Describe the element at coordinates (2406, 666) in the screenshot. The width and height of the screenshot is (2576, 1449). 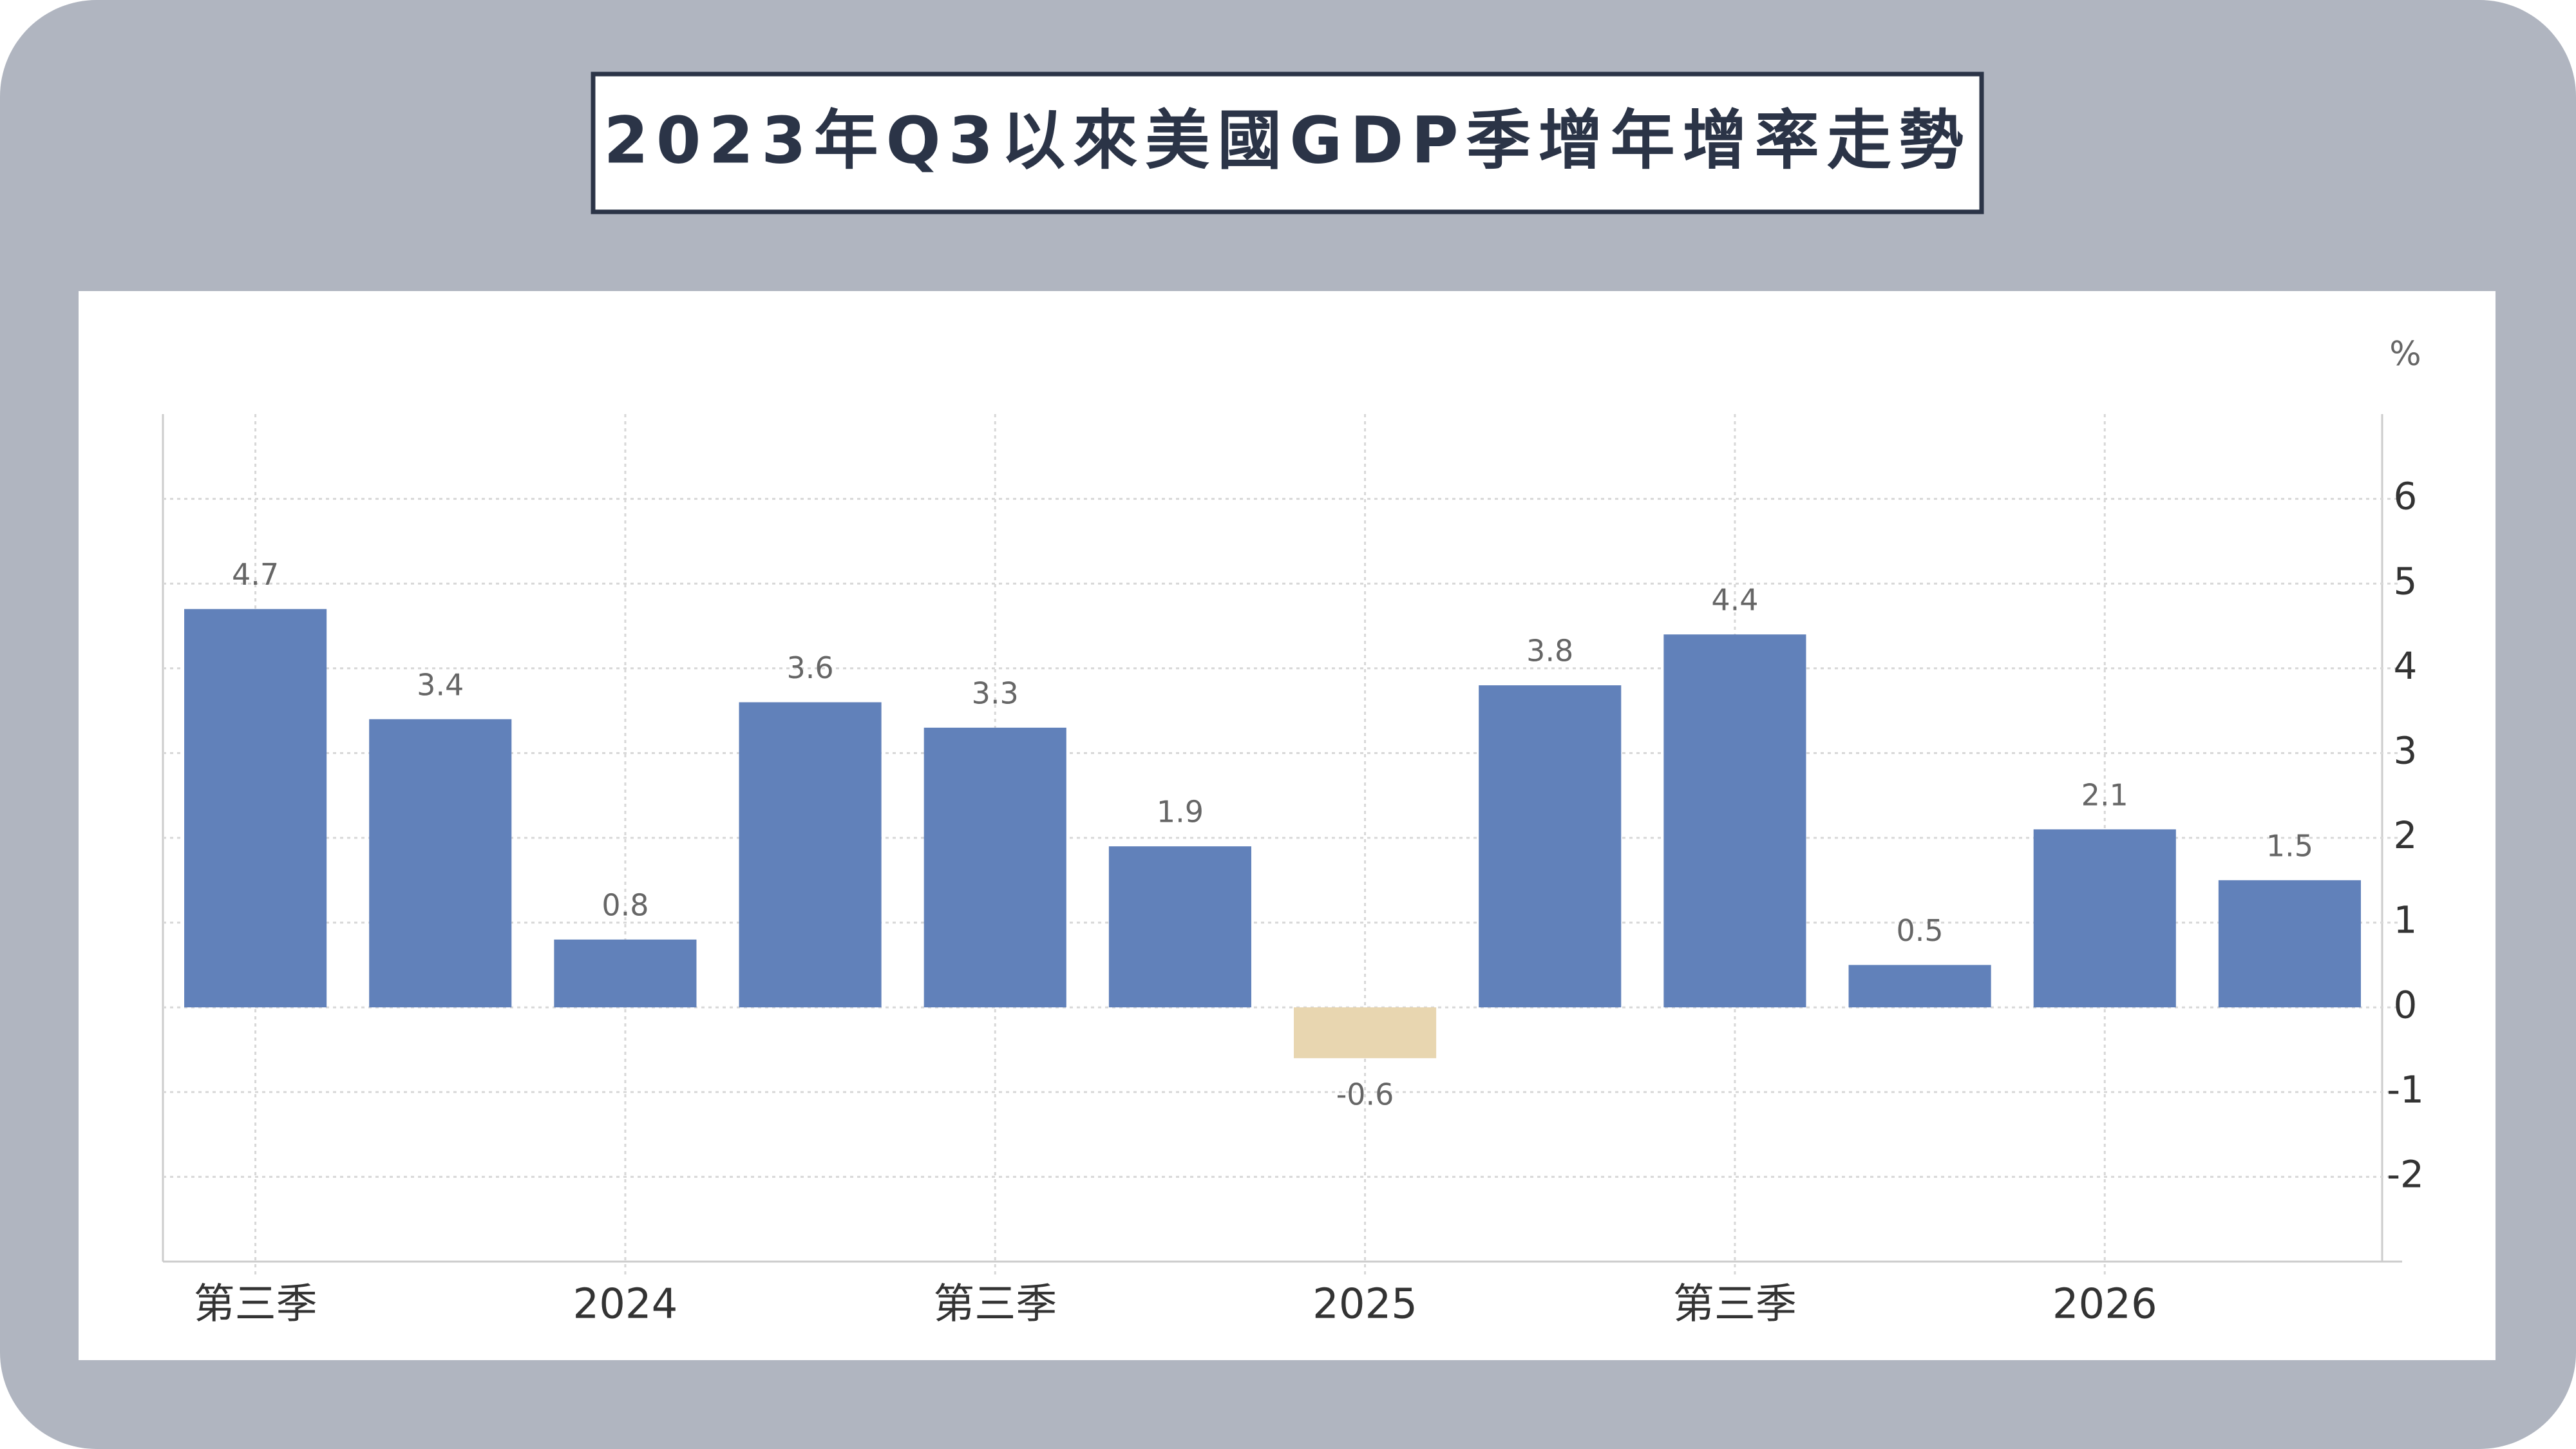
I see `y-tick-label: 4` at that location.